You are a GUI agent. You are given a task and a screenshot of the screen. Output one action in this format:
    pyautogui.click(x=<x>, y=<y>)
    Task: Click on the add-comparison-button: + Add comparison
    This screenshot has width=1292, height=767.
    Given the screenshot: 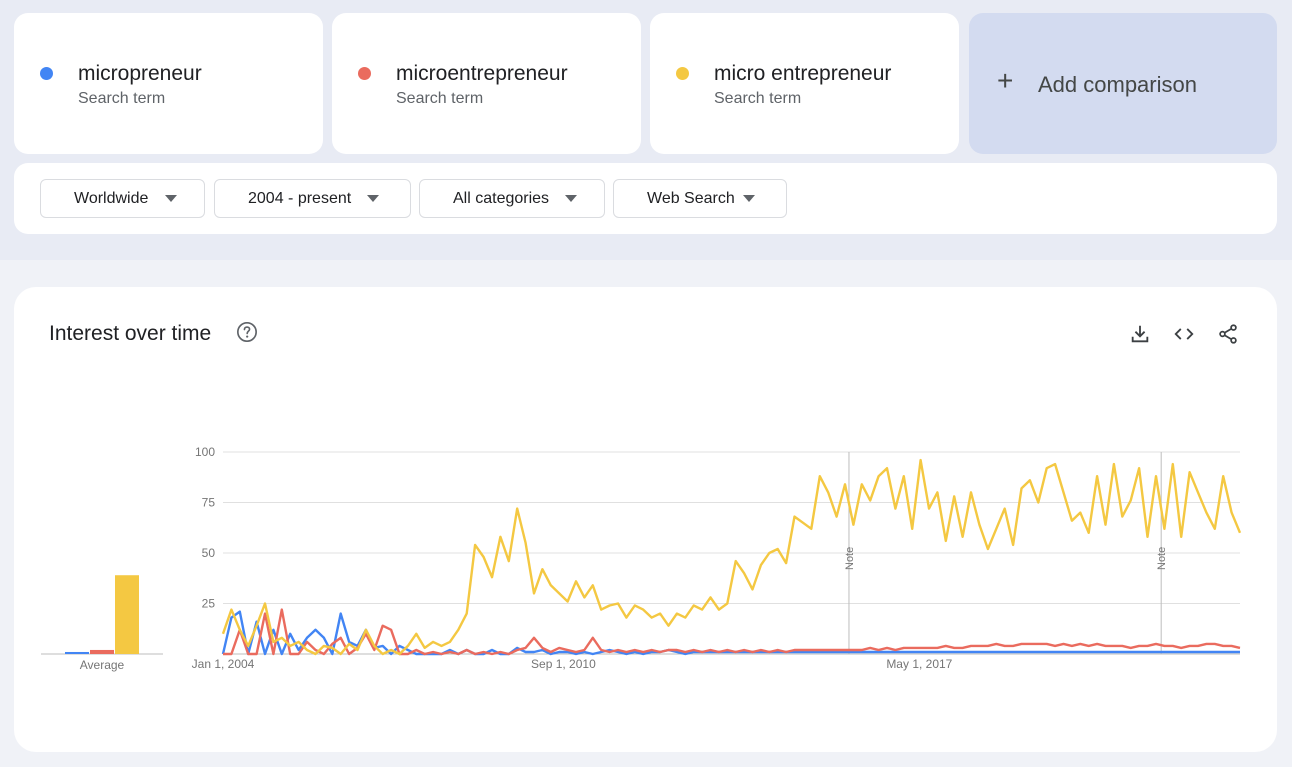 What is the action you would take?
    pyautogui.click(x=1123, y=83)
    